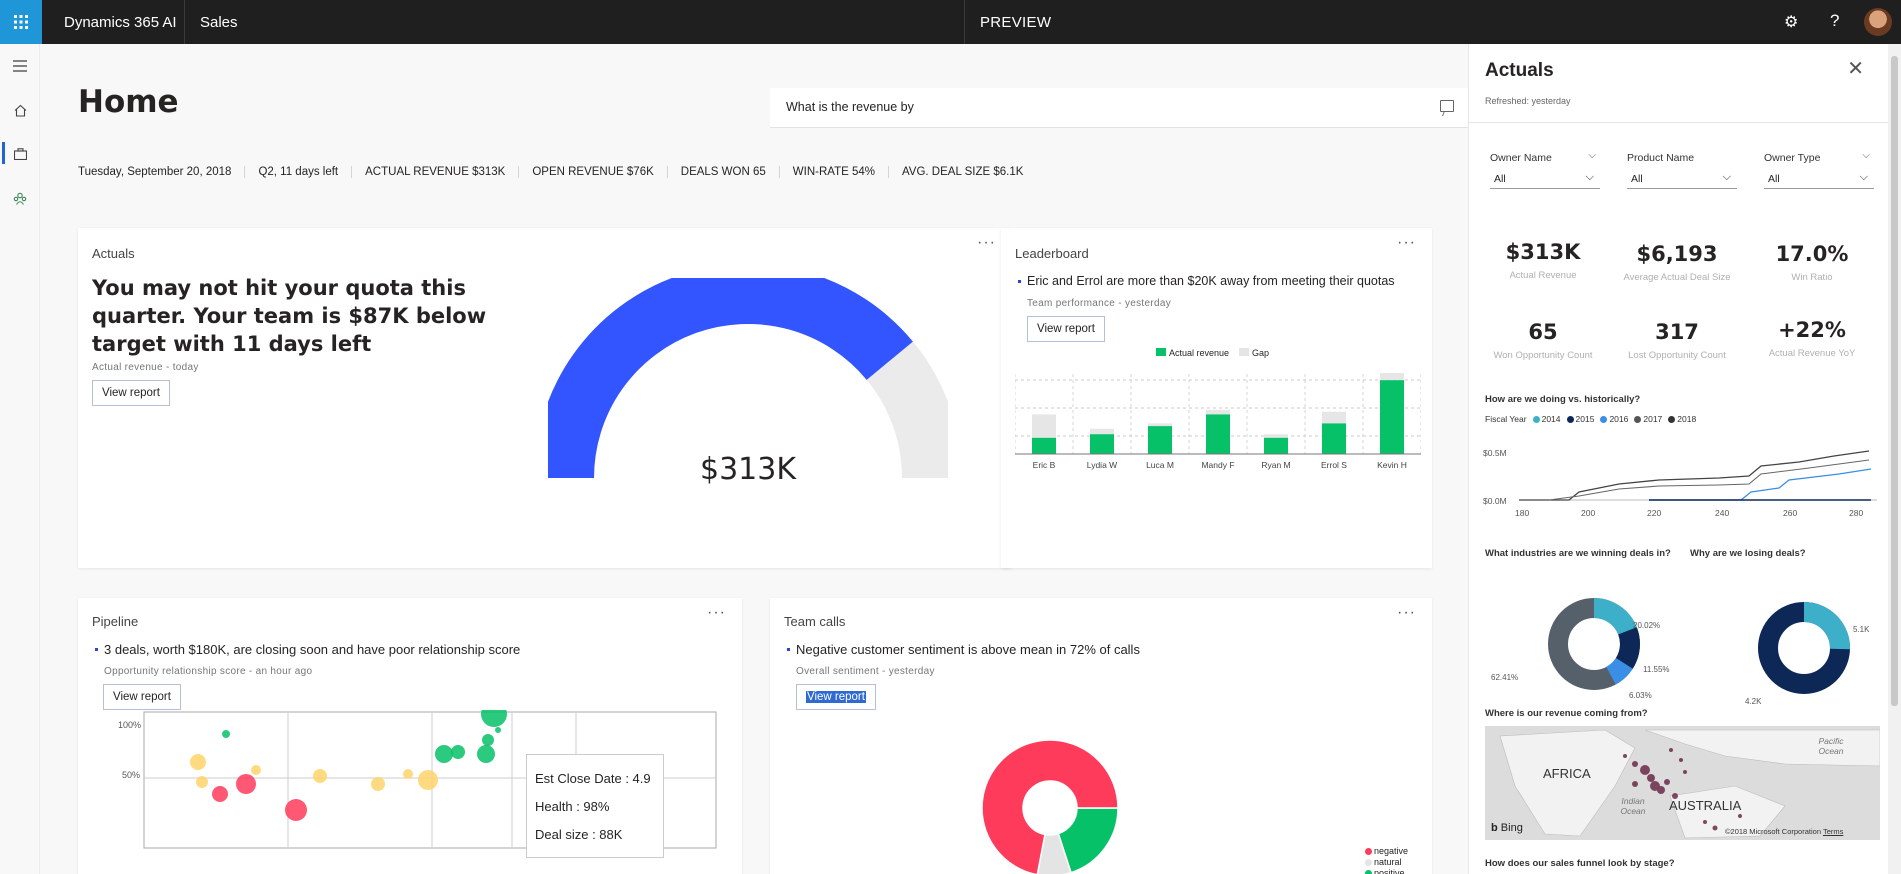  Describe the element at coordinates (120, 22) in the screenshot. I see `app-title: Dynamics 365 AI` at that location.